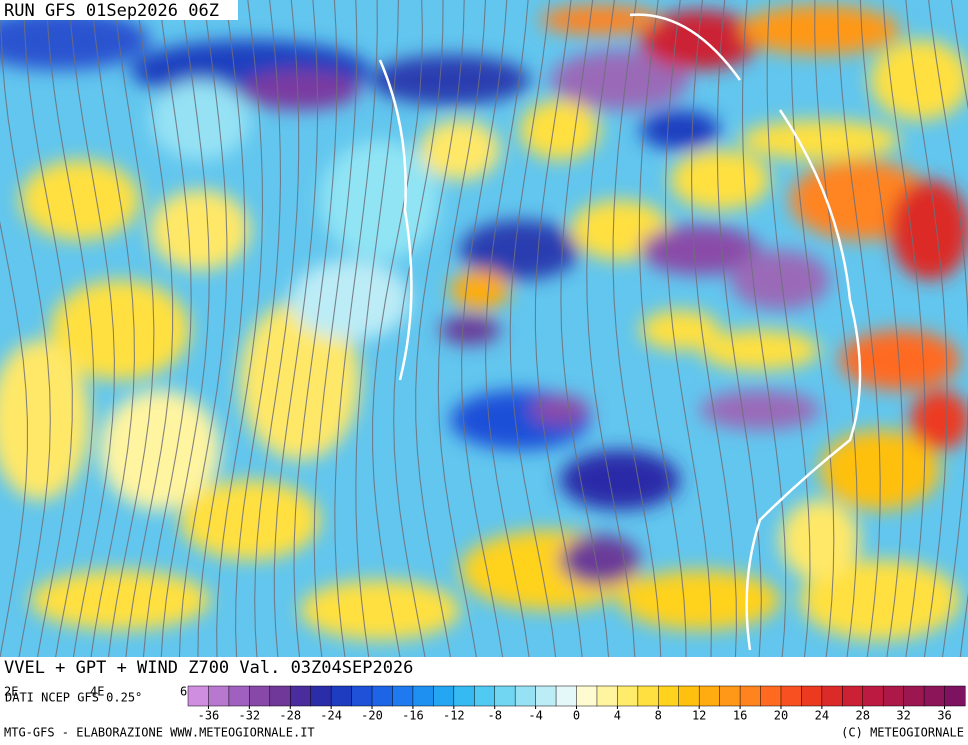  What do you see at coordinates (740, 716) in the screenshot?
I see `colorbar-tick-label: 16` at bounding box center [740, 716].